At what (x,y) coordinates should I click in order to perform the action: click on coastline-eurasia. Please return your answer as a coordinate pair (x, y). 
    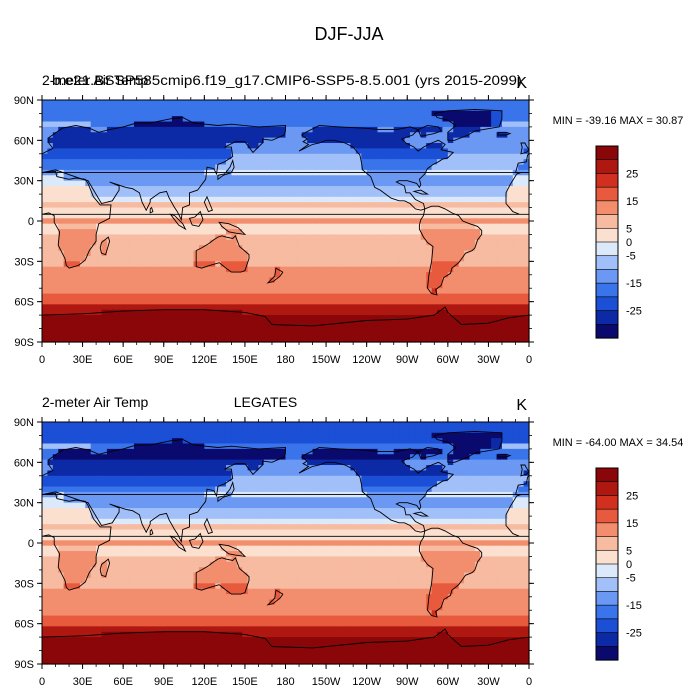
    Looking at the image, I should click on (163, 169).